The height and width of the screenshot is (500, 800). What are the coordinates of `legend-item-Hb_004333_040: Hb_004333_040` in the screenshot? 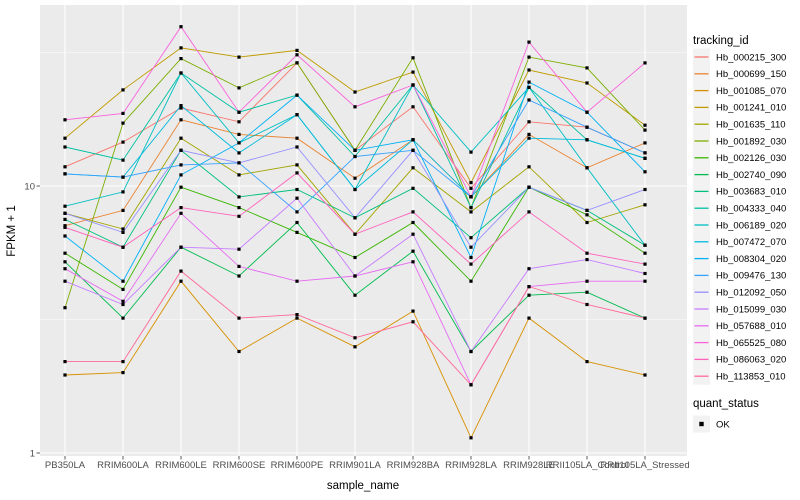 It's located at (739, 208).